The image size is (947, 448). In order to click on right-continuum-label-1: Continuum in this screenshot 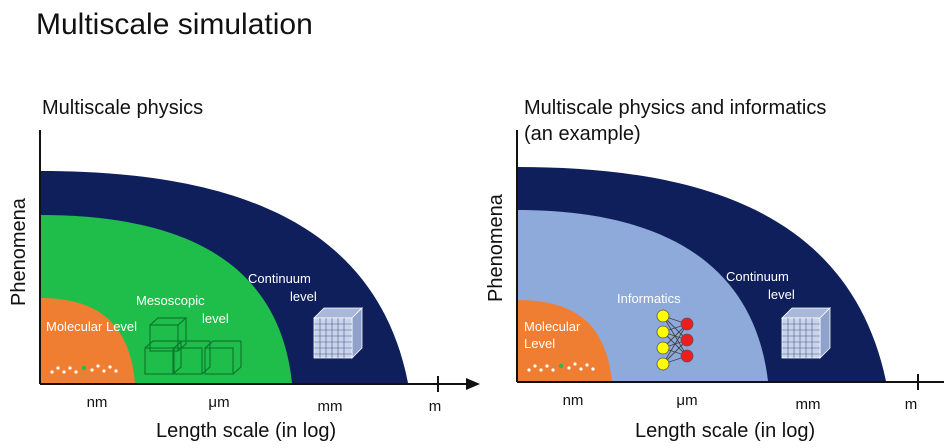, I will do `click(757, 276)`.